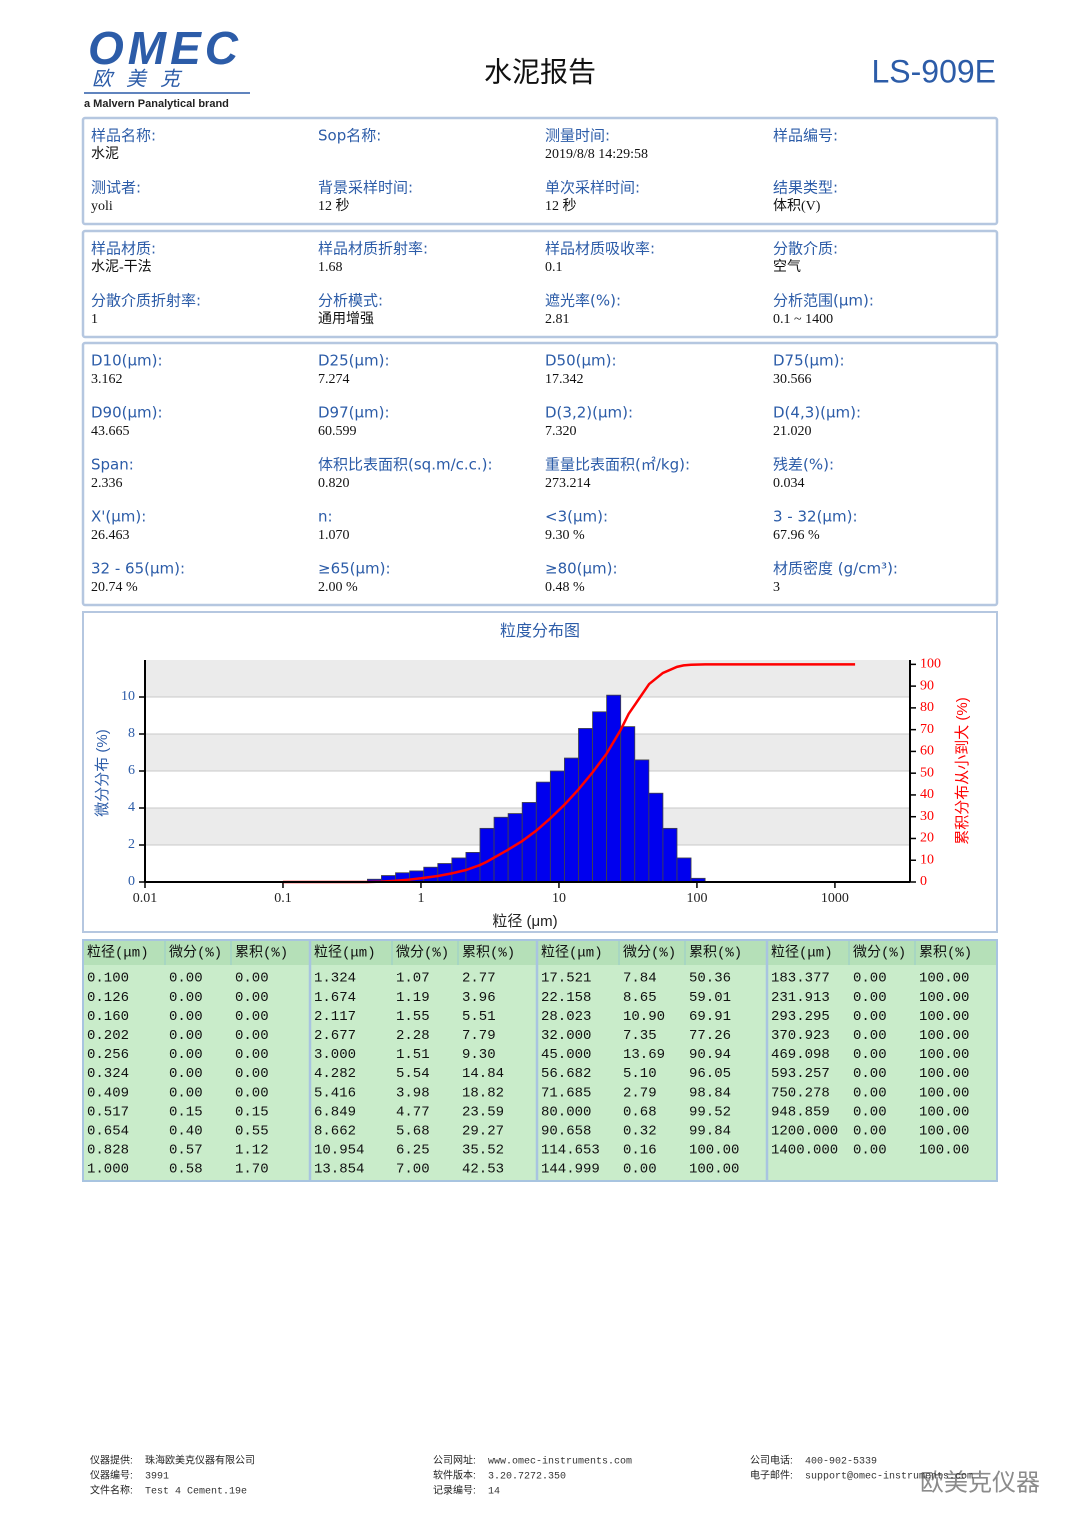 The height and width of the screenshot is (1531, 1080). Describe the element at coordinates (566, 1017) in the screenshot. I see `table-cell: 28.023` at that location.